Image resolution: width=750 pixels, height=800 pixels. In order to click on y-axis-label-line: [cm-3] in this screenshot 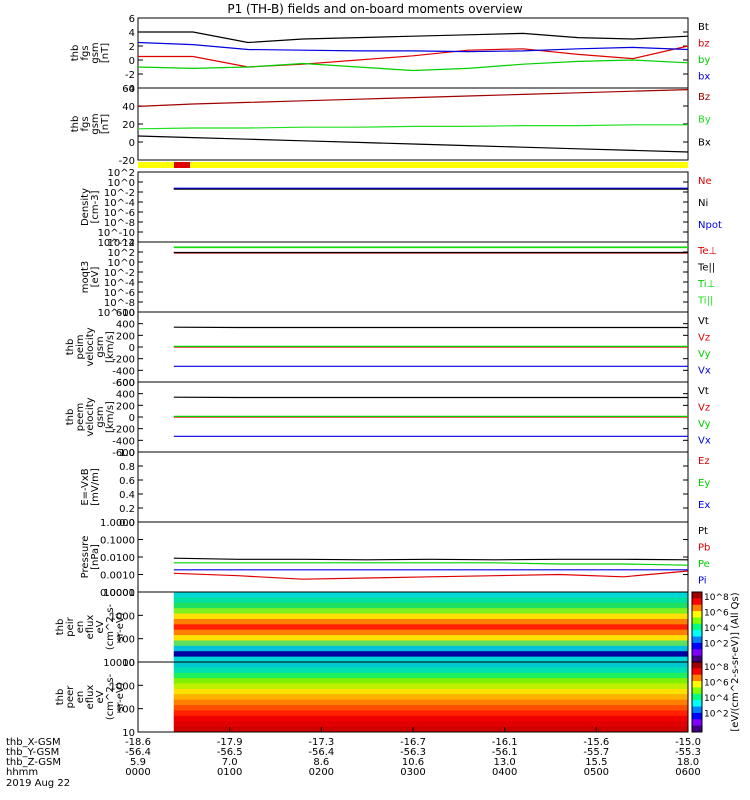, I will do `click(95, 206)`.